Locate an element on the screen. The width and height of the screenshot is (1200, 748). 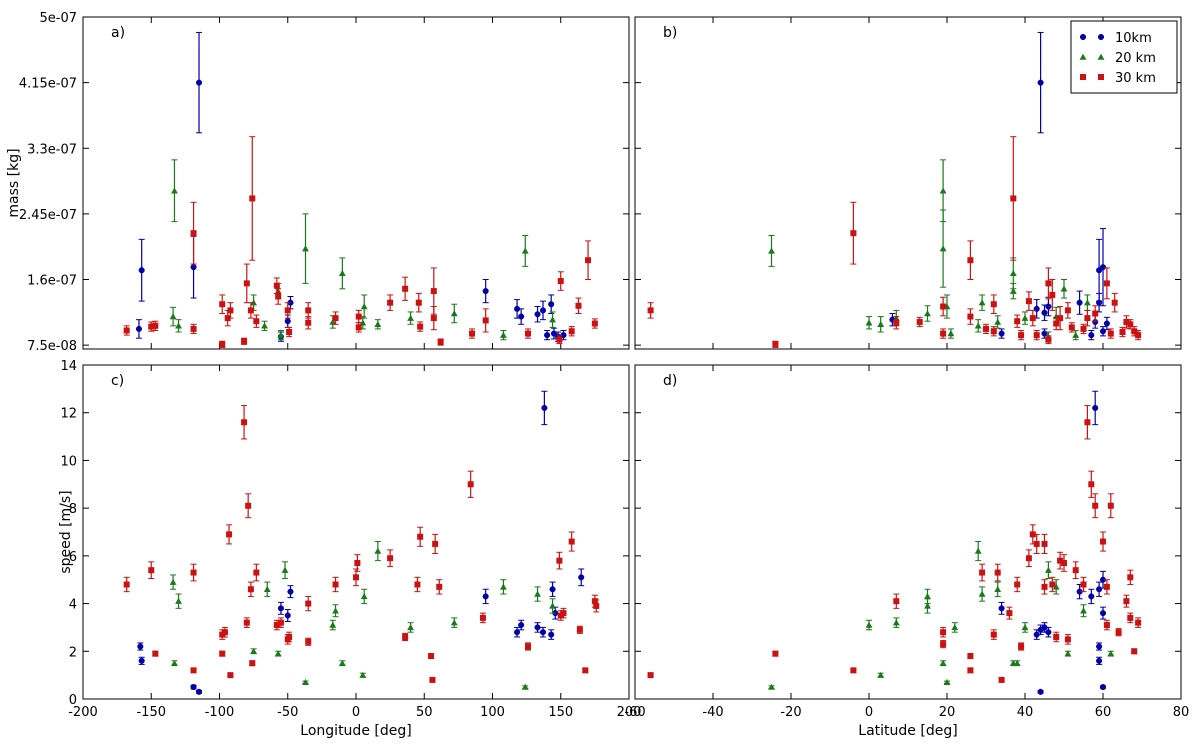
legend-label: 10km is located at coordinates (1133, 38).